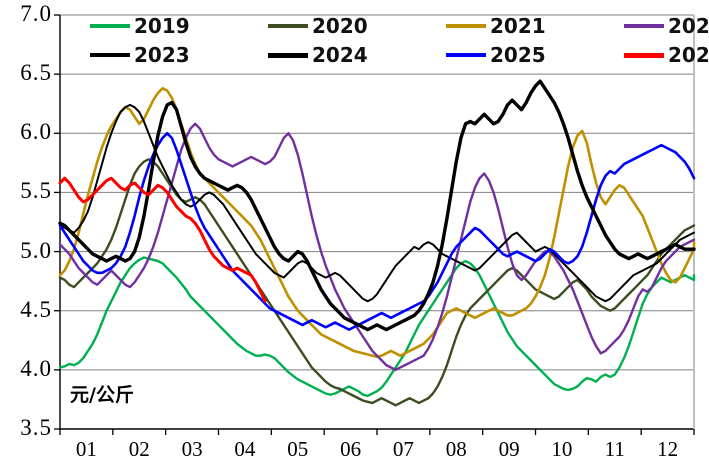  I want to click on y-tick-label: 7.0, so click(36, 13).